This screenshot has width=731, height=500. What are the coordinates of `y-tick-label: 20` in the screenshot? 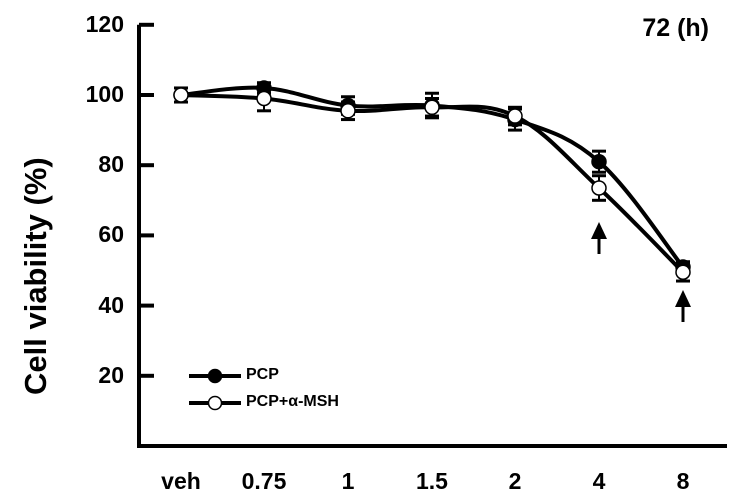 It's located at (111, 374).